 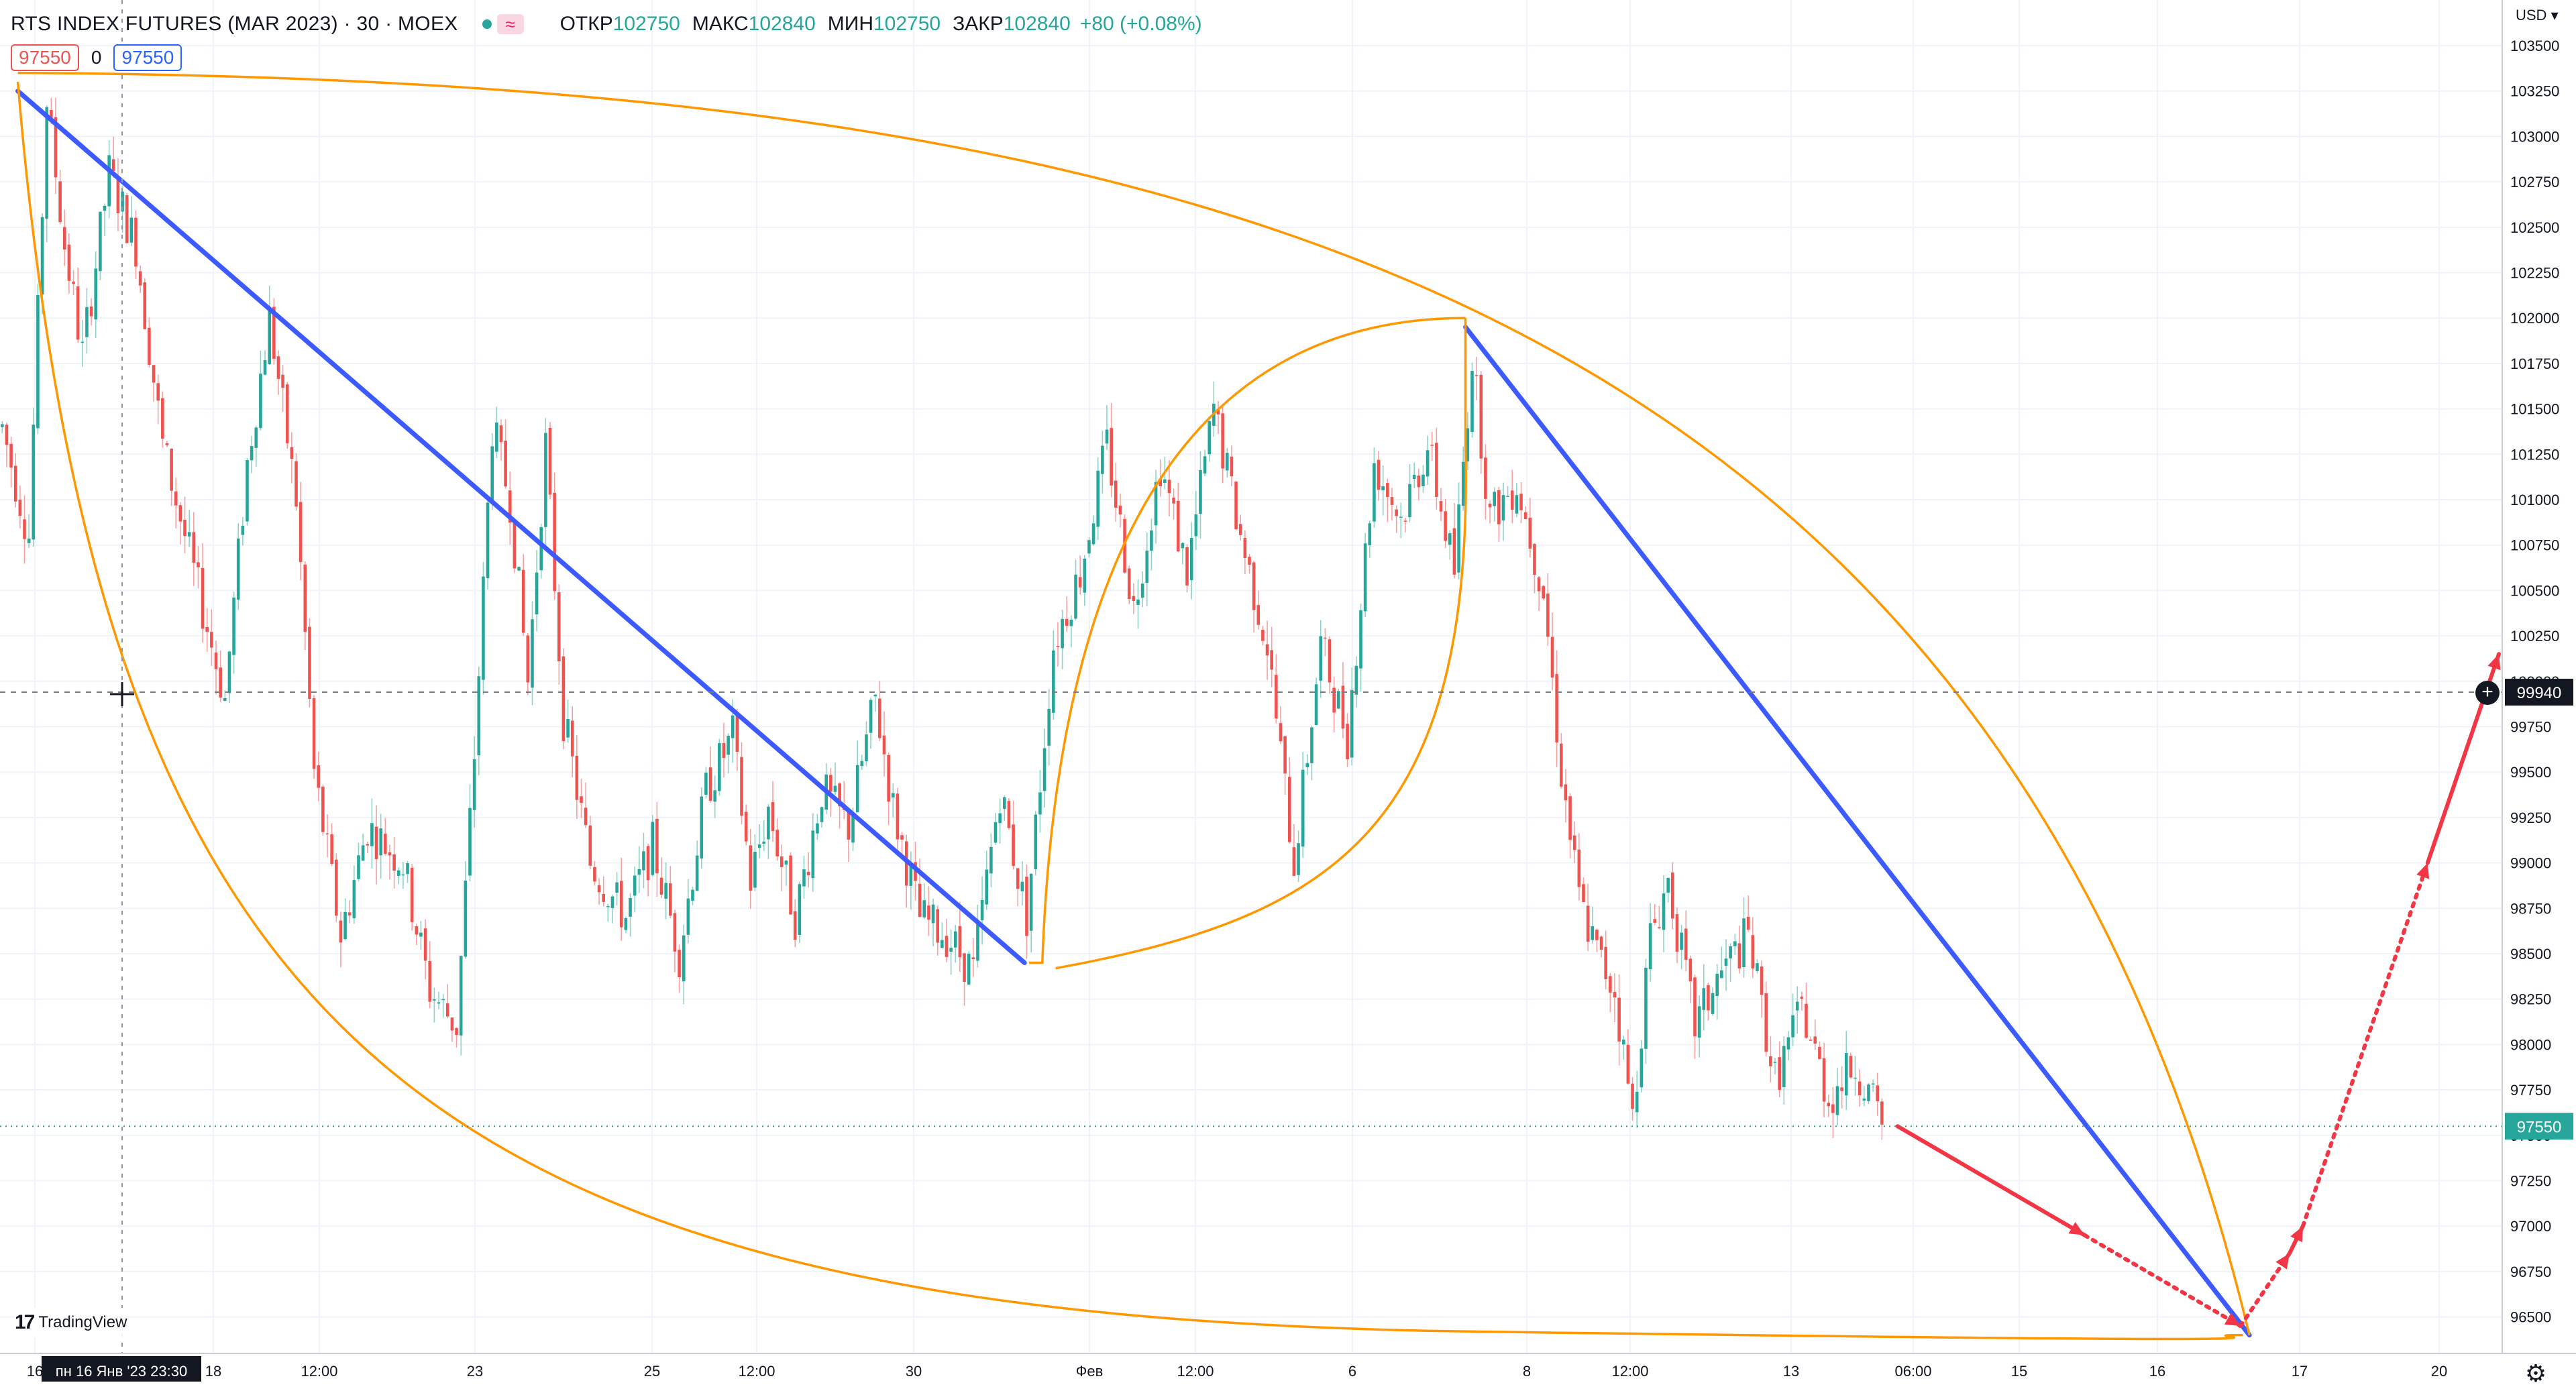 I want to click on time-tick-label: 30, so click(x=914, y=1371).